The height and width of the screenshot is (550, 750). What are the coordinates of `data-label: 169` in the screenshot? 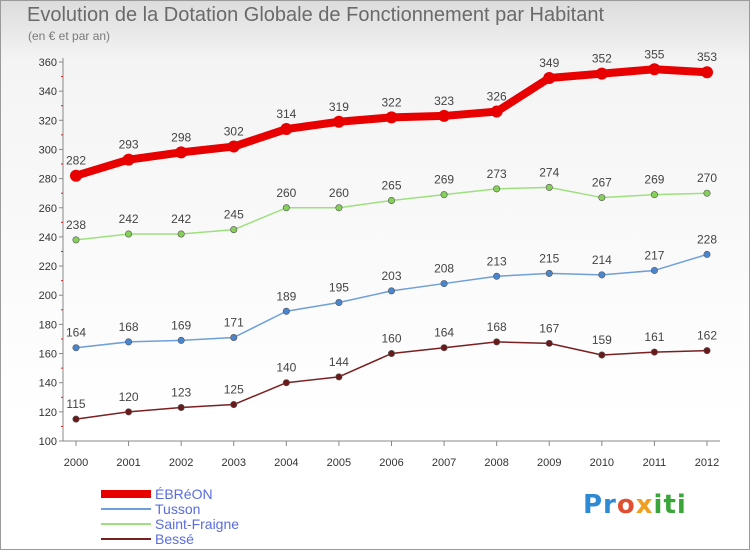 It's located at (181, 325).